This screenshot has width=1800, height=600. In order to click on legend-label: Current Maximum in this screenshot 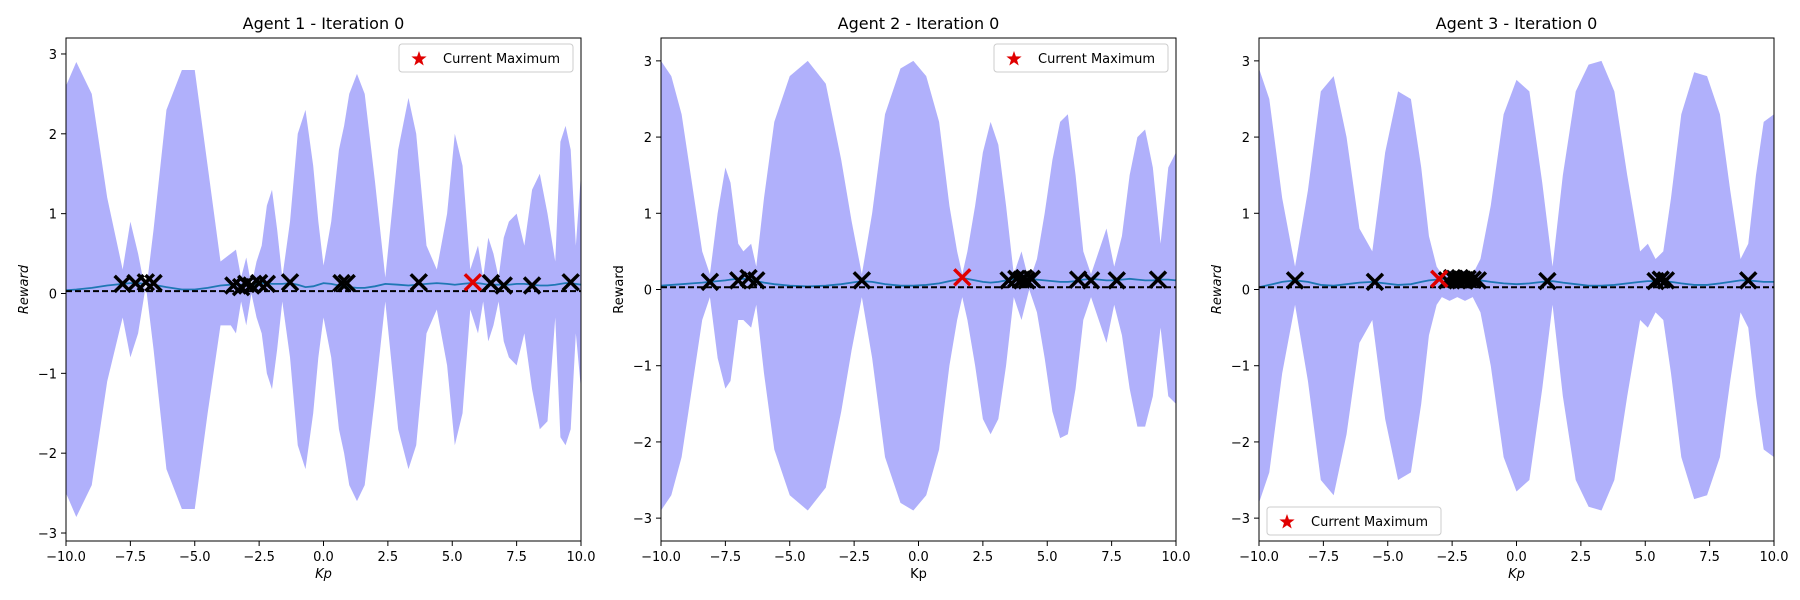, I will do `click(1369, 522)`.